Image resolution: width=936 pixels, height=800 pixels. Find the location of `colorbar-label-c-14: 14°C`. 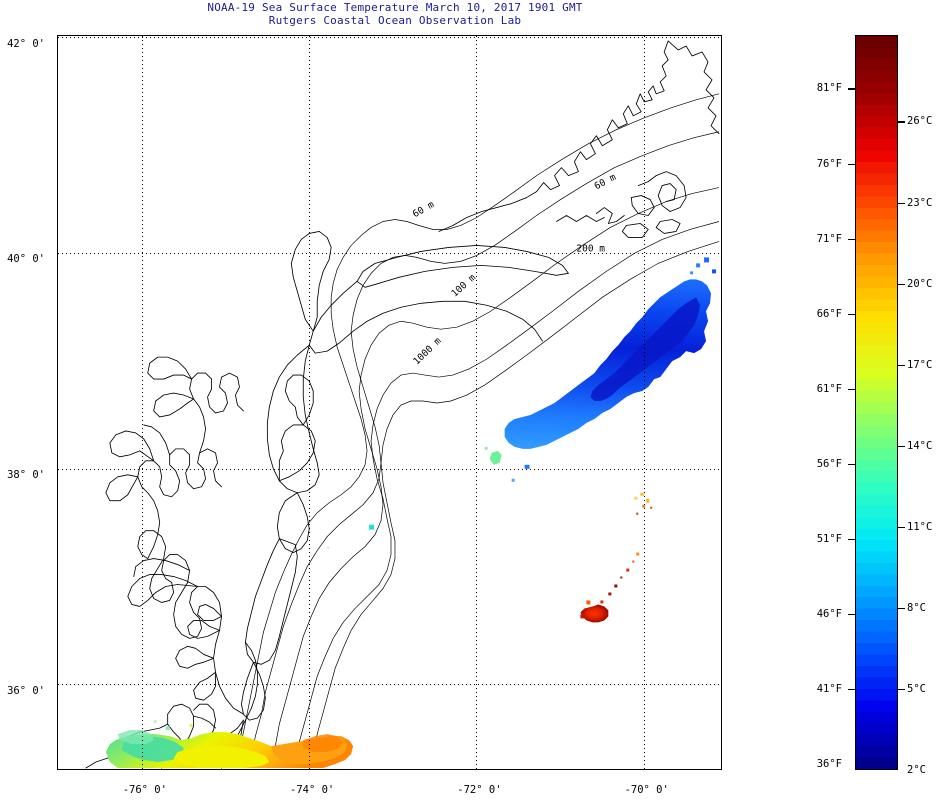

colorbar-label-c-14: 14°C is located at coordinates (920, 445).